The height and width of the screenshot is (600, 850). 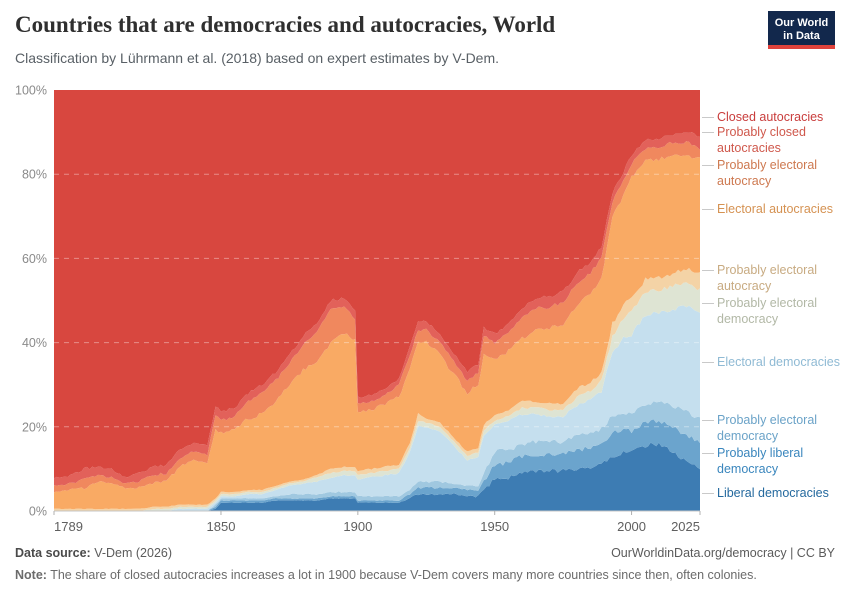 I want to click on data-source: Data source: V-Dem (2026), so click(x=93, y=553).